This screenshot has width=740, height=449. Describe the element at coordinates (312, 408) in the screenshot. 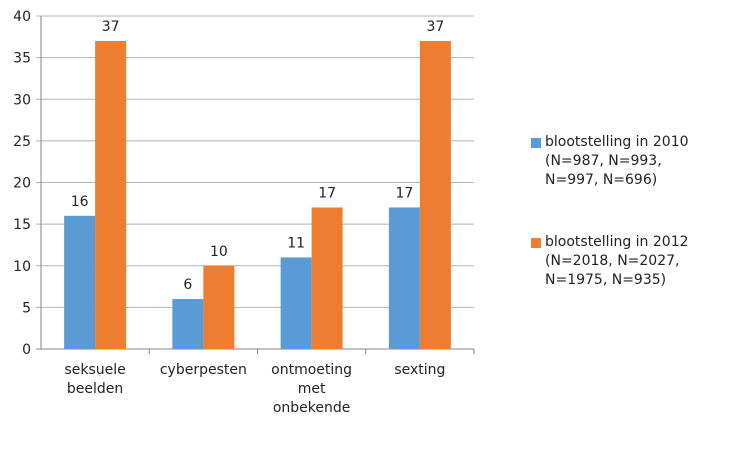

I see `x-tick-label: onbekende` at that location.